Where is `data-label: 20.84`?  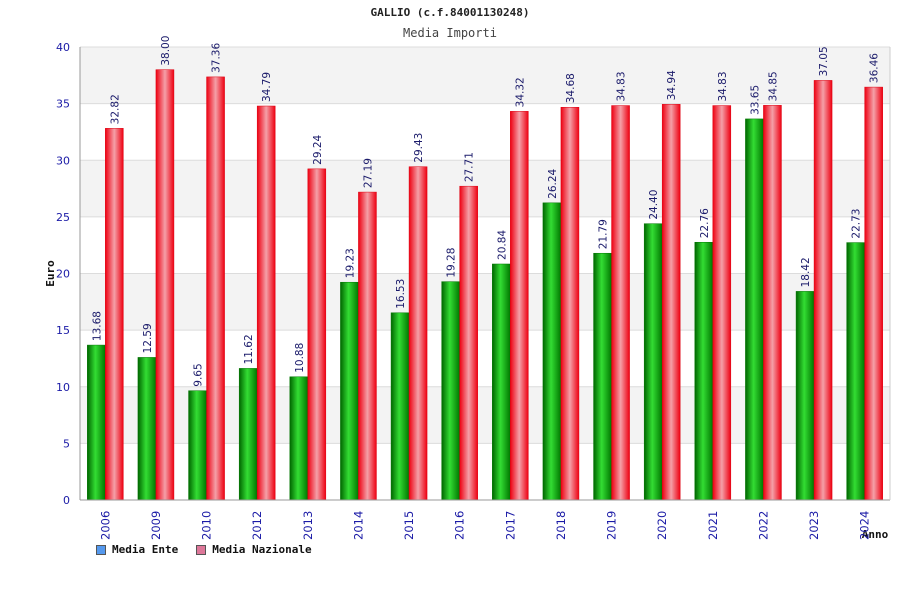
data-label: 20.84 is located at coordinates (502, 245).